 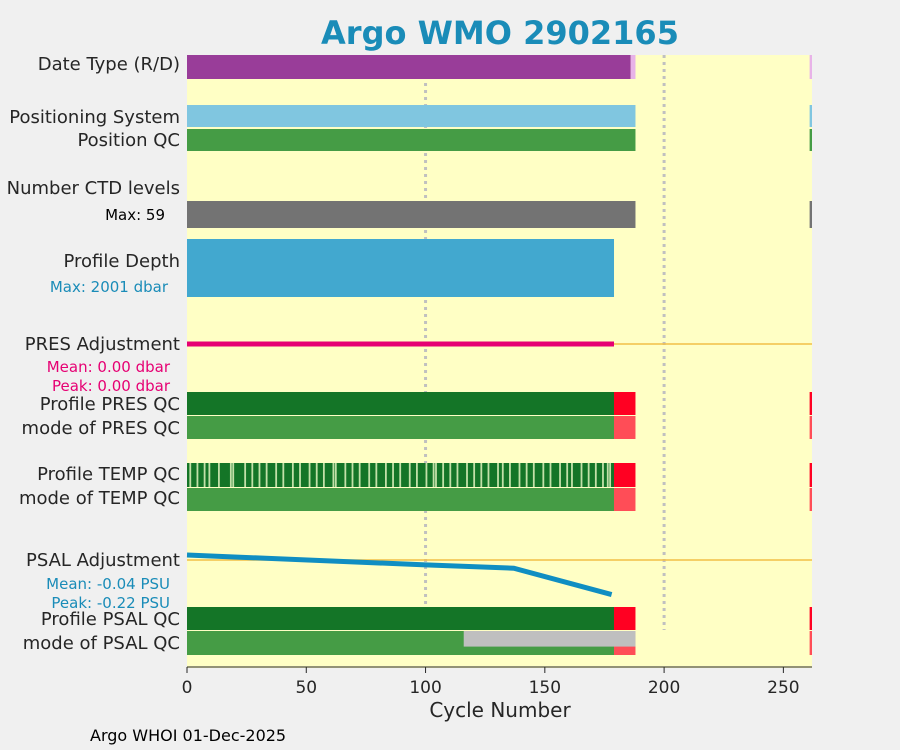 I want to click on x-tick-label-100: 100, so click(x=425, y=688).